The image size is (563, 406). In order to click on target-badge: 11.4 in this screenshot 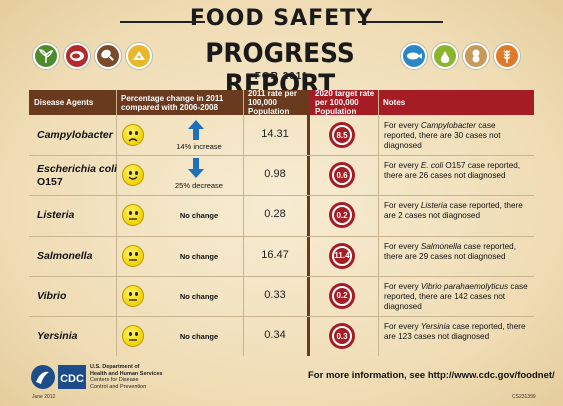, I will do `click(342, 255)`.